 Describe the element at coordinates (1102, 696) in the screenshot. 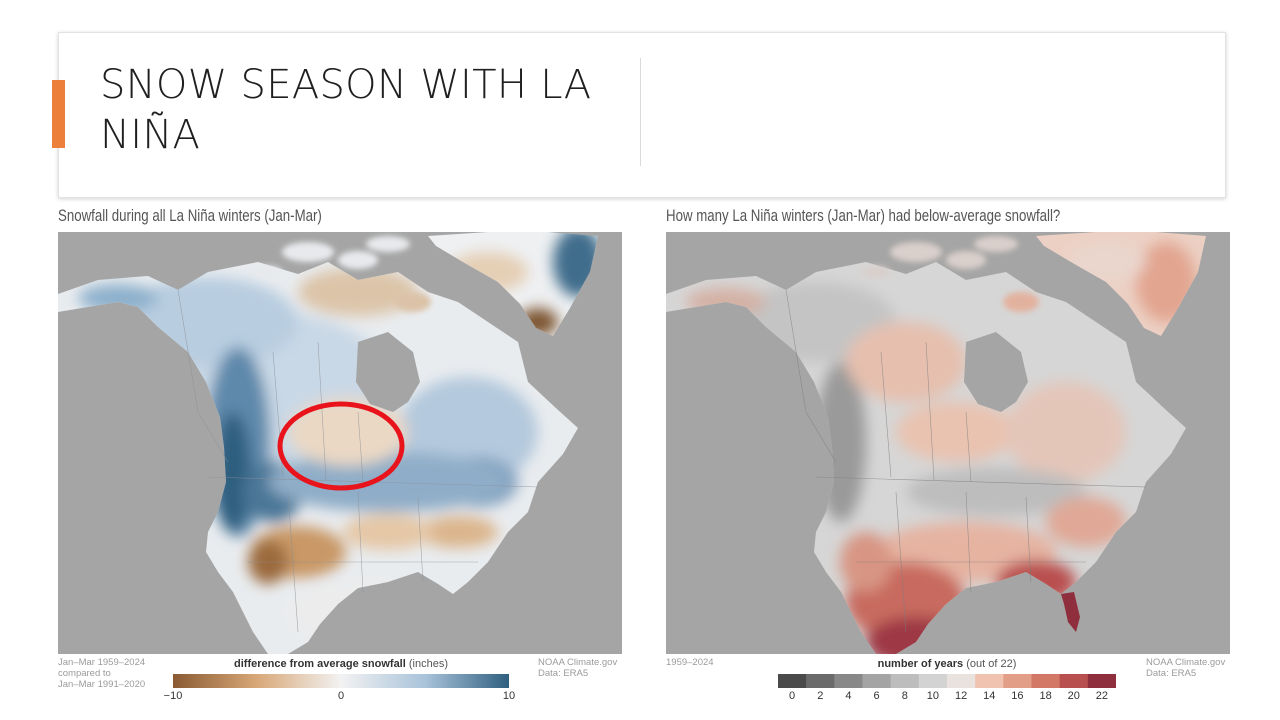

I see `right-legend-tick-label: 22` at that location.